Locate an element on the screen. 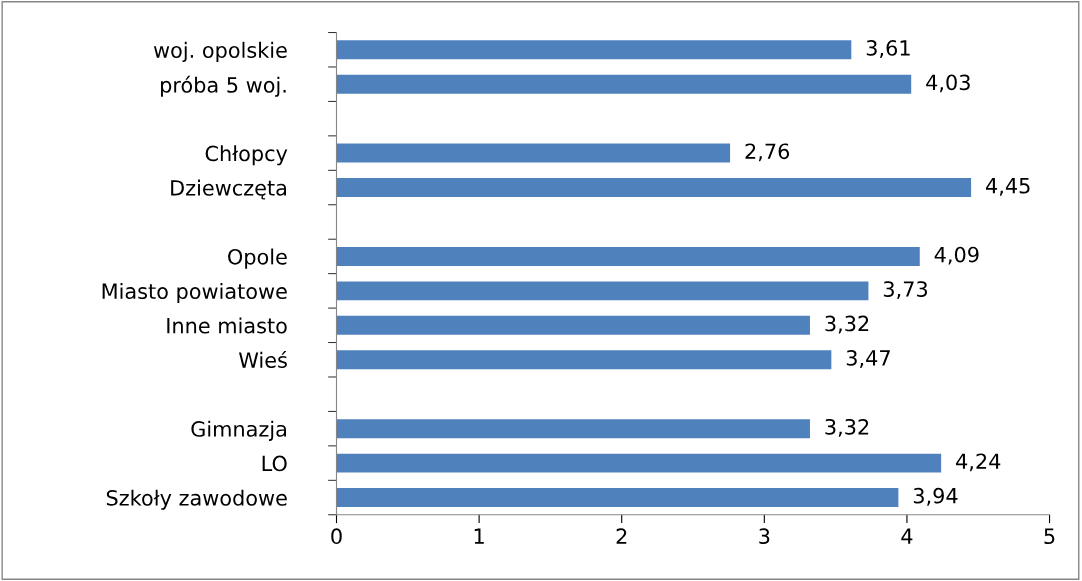  data-label: 2,76 is located at coordinates (767, 152).